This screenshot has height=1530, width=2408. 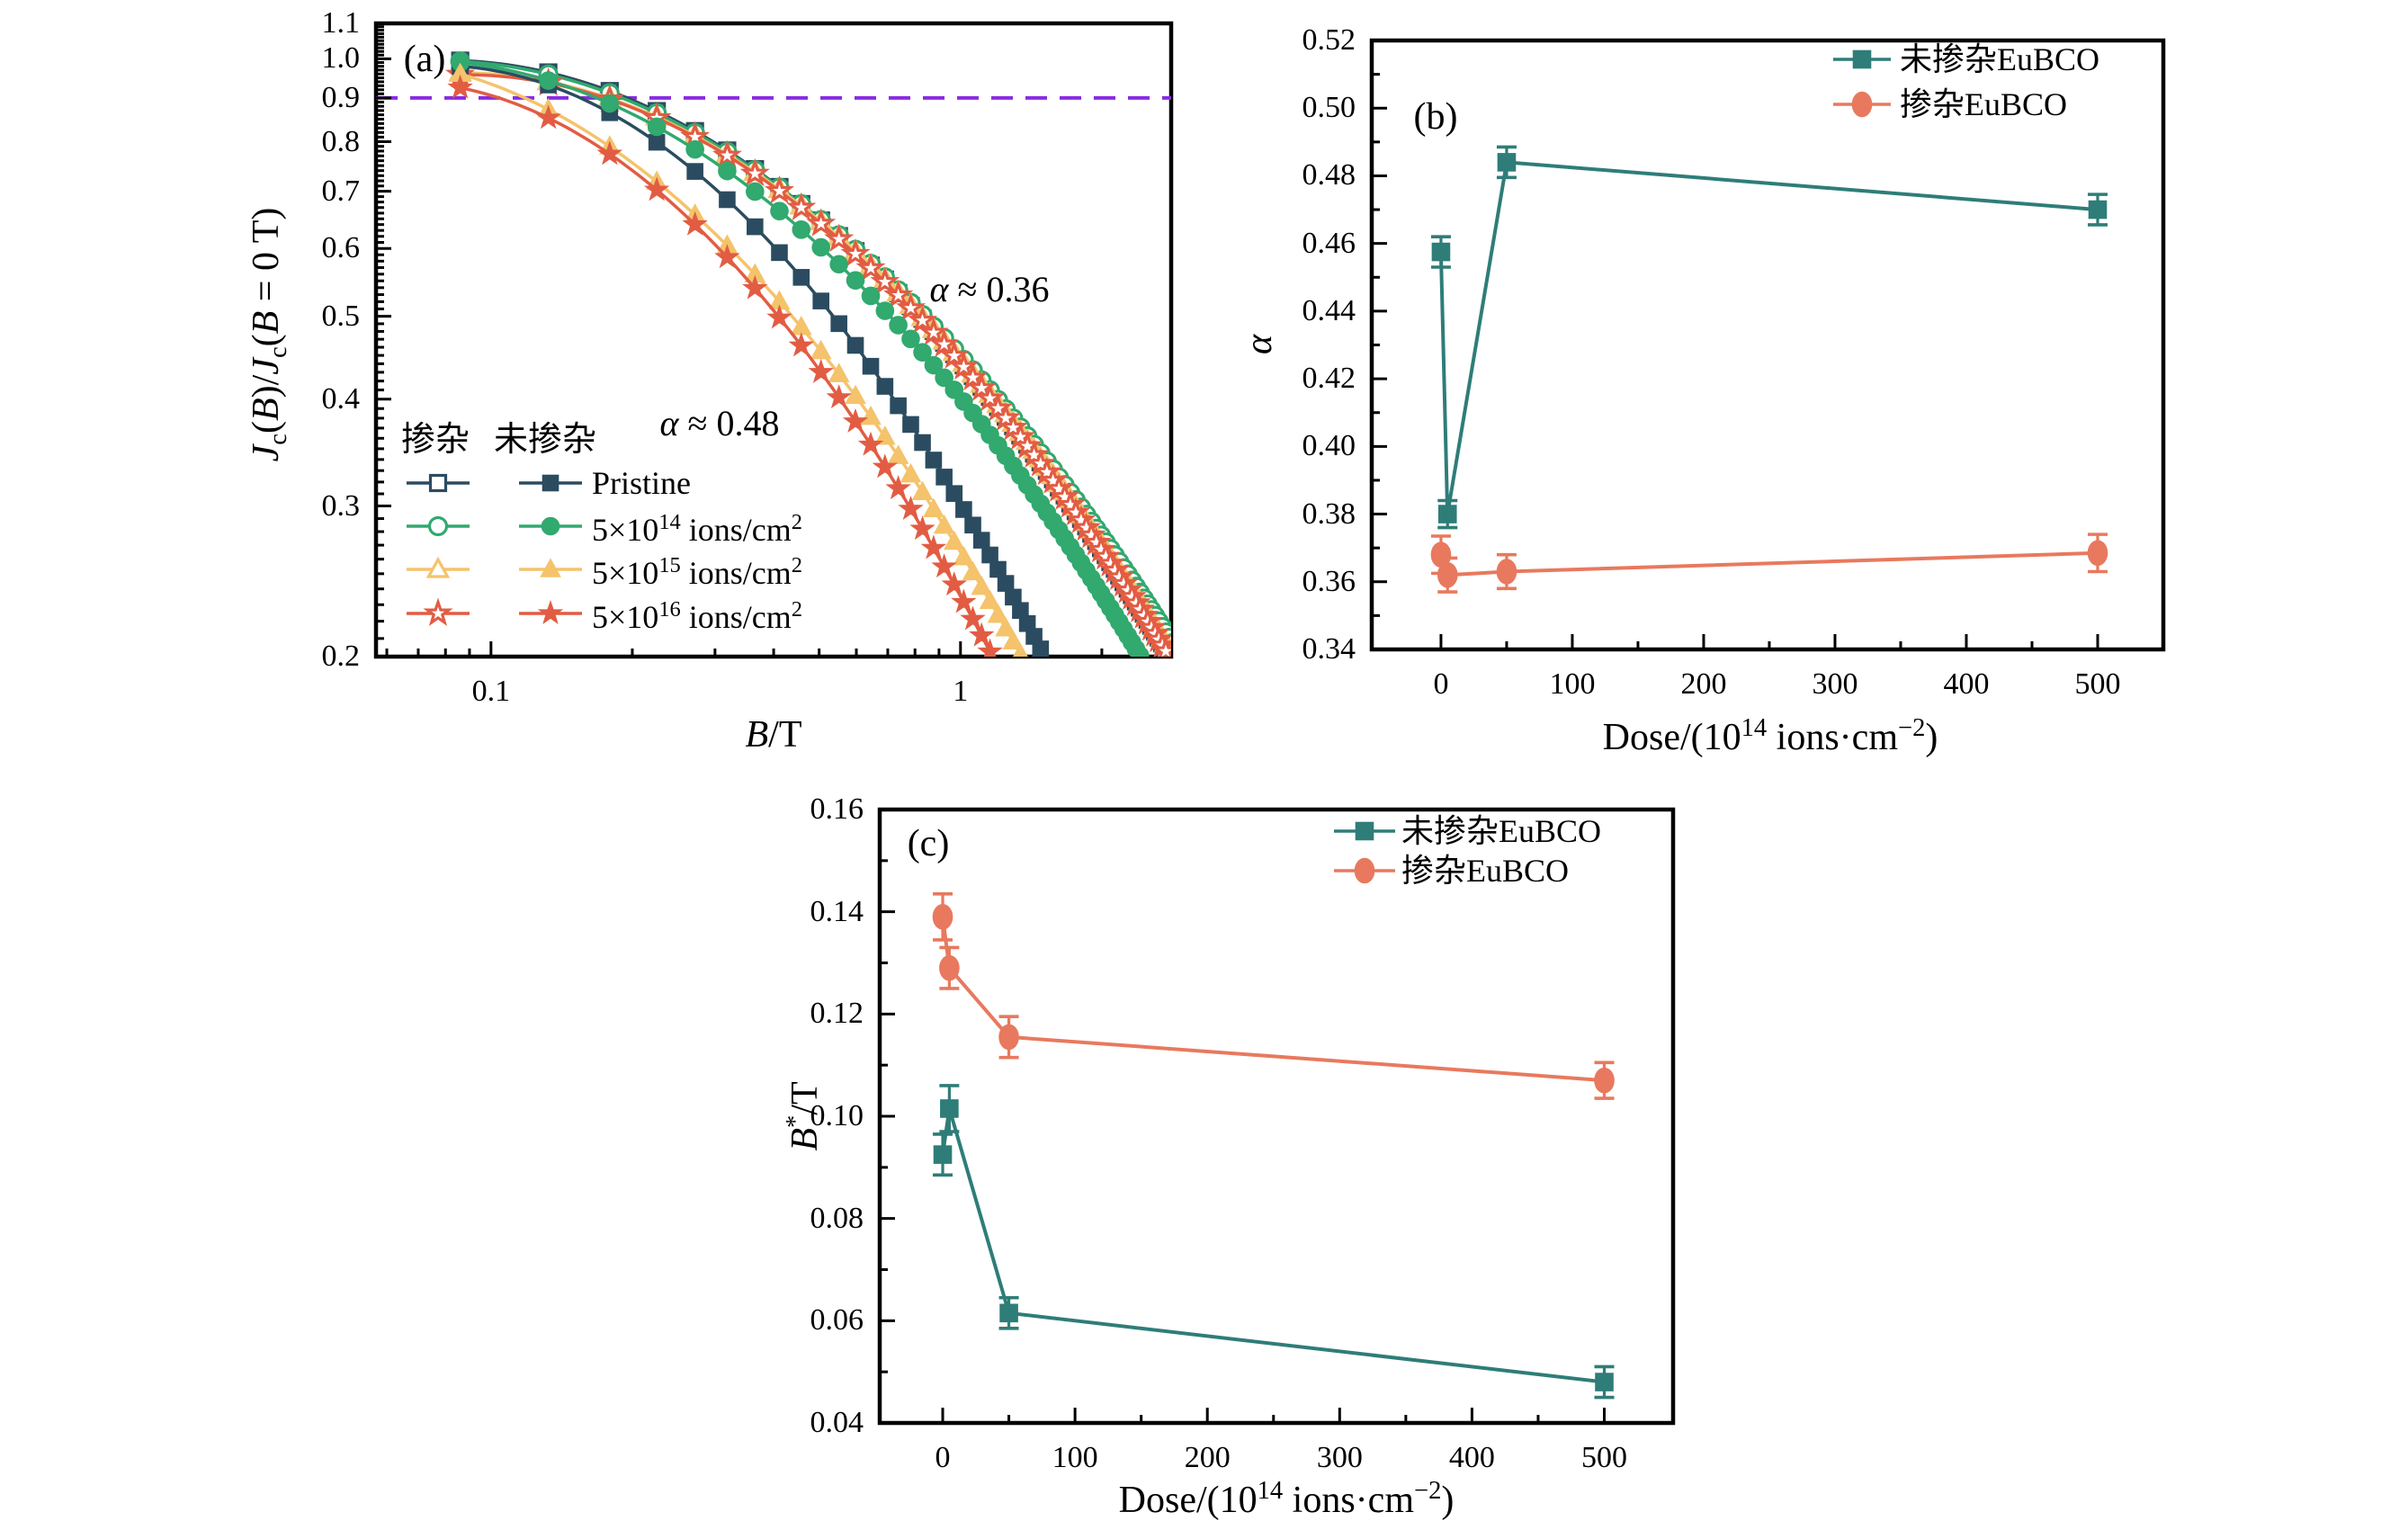 I want to click on legend-a-marker-filled-square-icon, so click(x=550, y=483).